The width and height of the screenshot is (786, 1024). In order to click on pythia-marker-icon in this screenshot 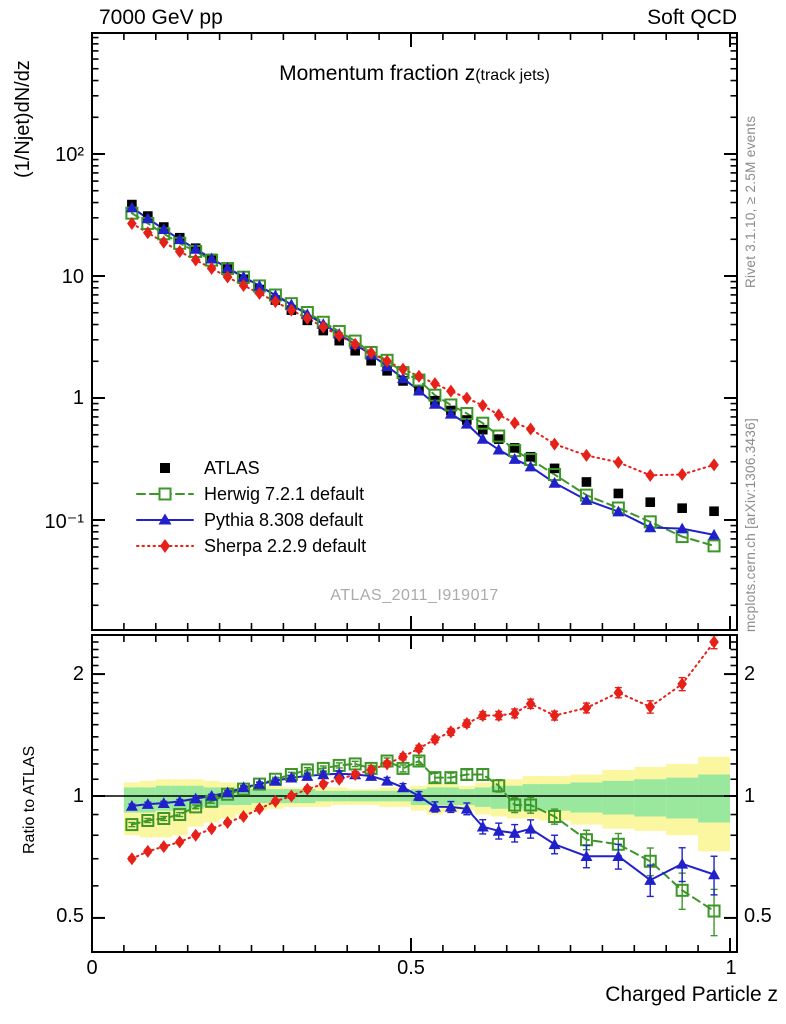, I will do `click(165, 519)`.